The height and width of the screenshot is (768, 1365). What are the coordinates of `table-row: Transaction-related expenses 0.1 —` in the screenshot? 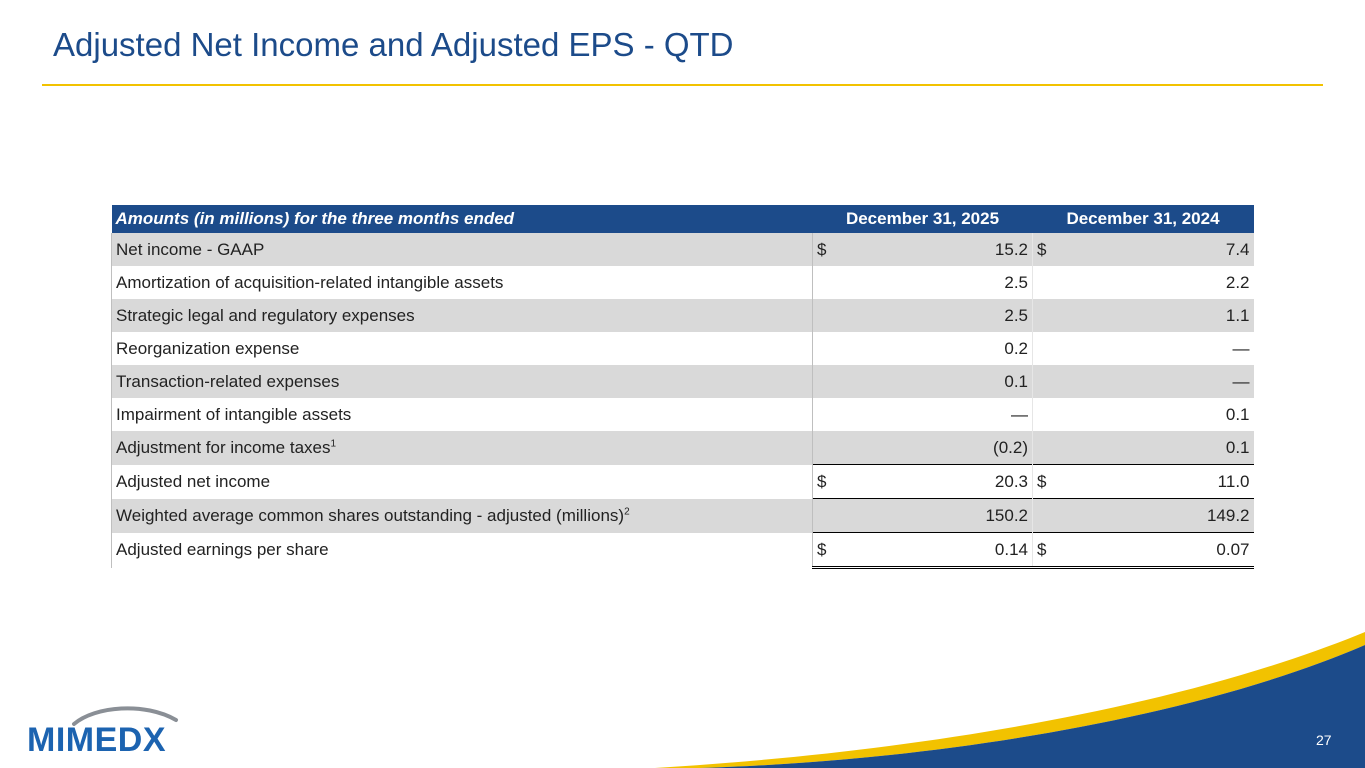 It's located at (682, 381).